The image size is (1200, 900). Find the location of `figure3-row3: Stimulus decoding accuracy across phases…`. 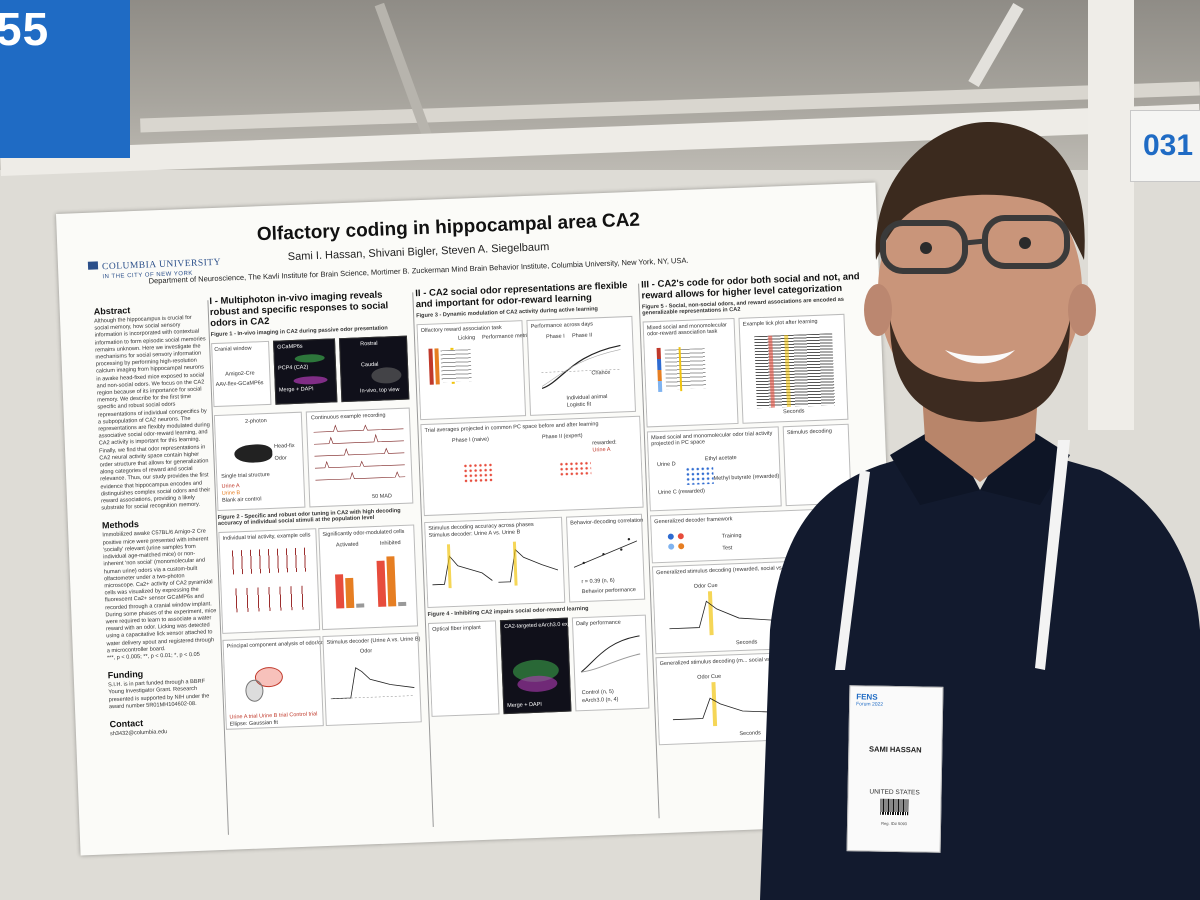

figure3-row3: Stimulus decoding accuracy across phases… is located at coordinates (535, 560).